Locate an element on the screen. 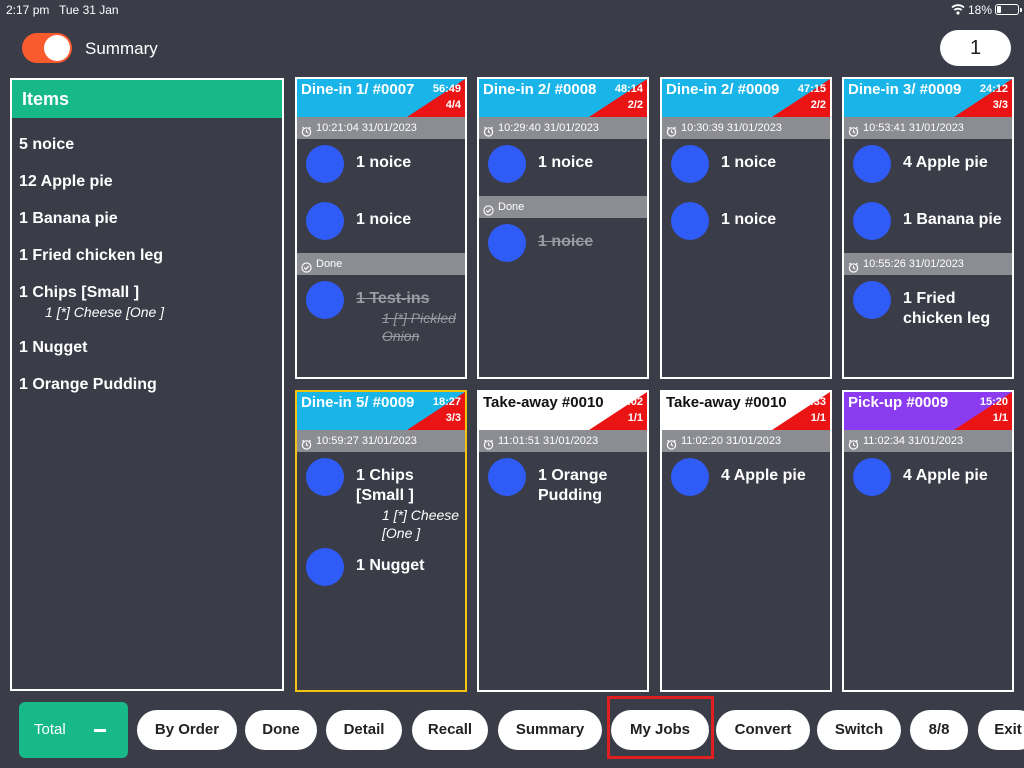  summary-item: 5 noice is located at coordinates (150, 145).